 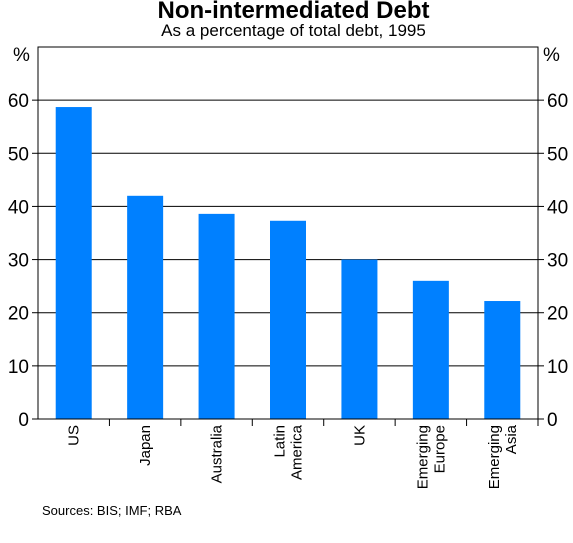 What do you see at coordinates (280, 441) in the screenshot?
I see `category-label-line: Latin` at bounding box center [280, 441].